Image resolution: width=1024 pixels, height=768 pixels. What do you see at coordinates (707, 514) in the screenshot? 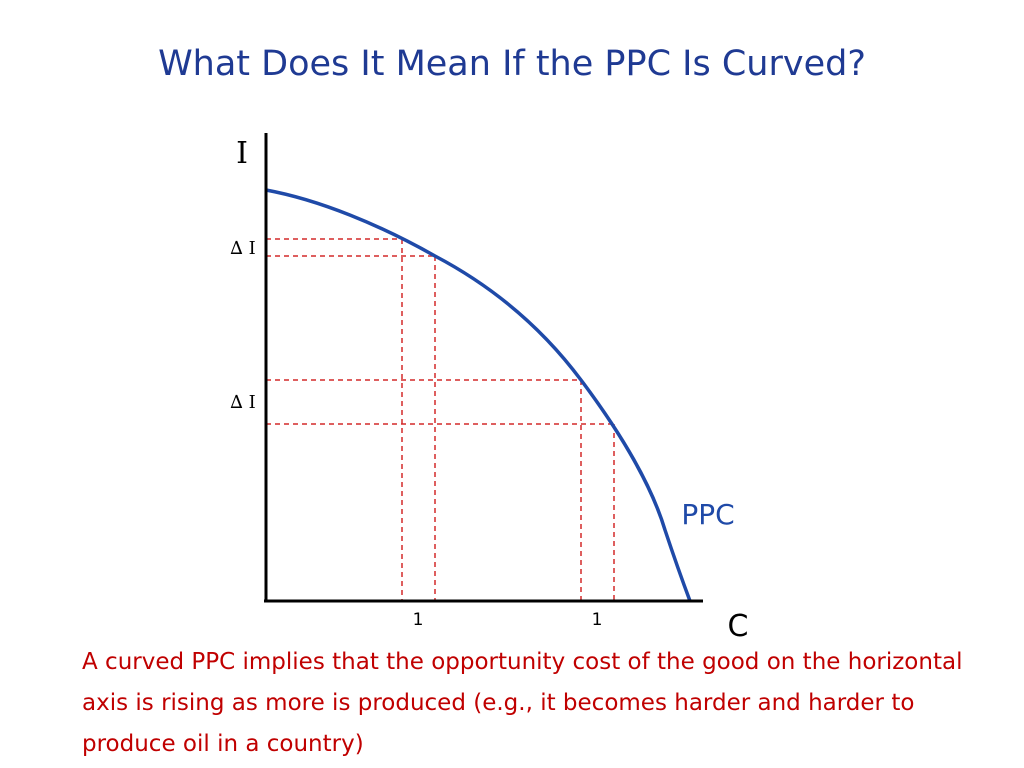
I see `ppc-curve-label: PPC` at bounding box center [707, 514].